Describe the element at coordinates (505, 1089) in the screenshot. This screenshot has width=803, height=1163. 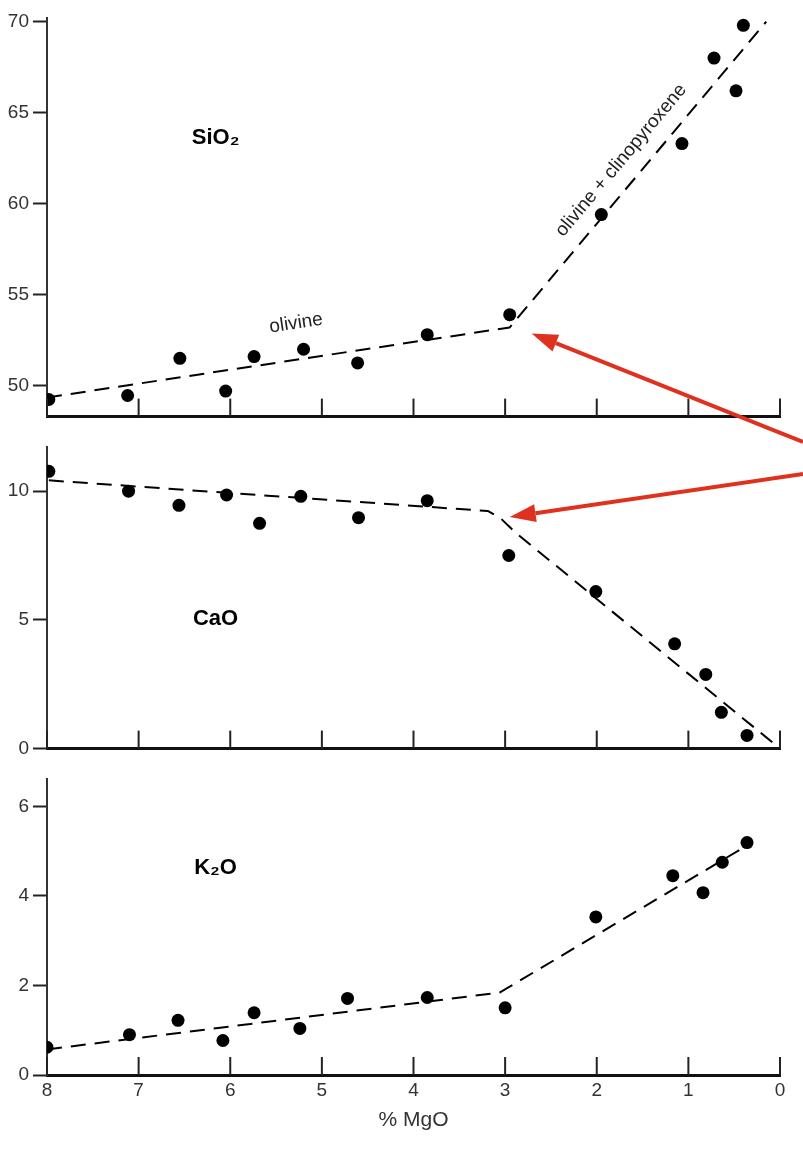
I see `x-tick-label: 3` at that location.